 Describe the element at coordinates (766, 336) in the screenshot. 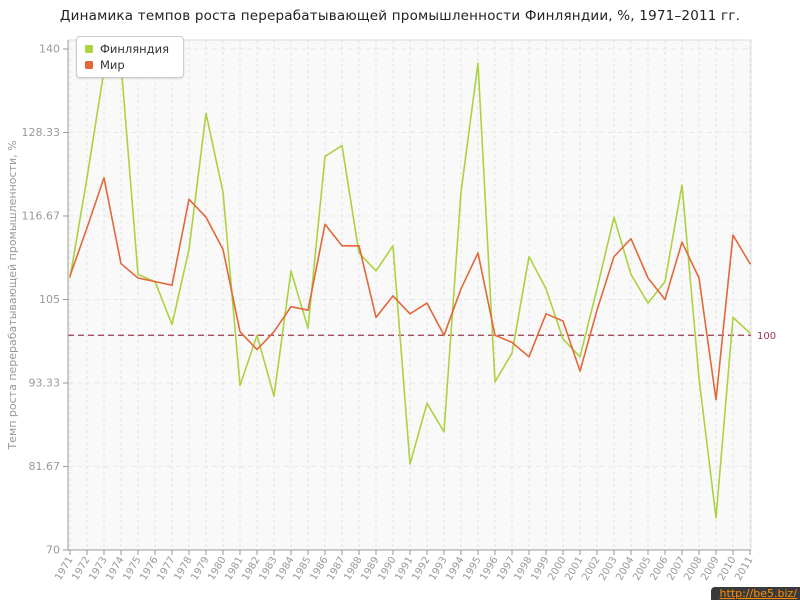

I see `guide-line-label: 100` at that location.